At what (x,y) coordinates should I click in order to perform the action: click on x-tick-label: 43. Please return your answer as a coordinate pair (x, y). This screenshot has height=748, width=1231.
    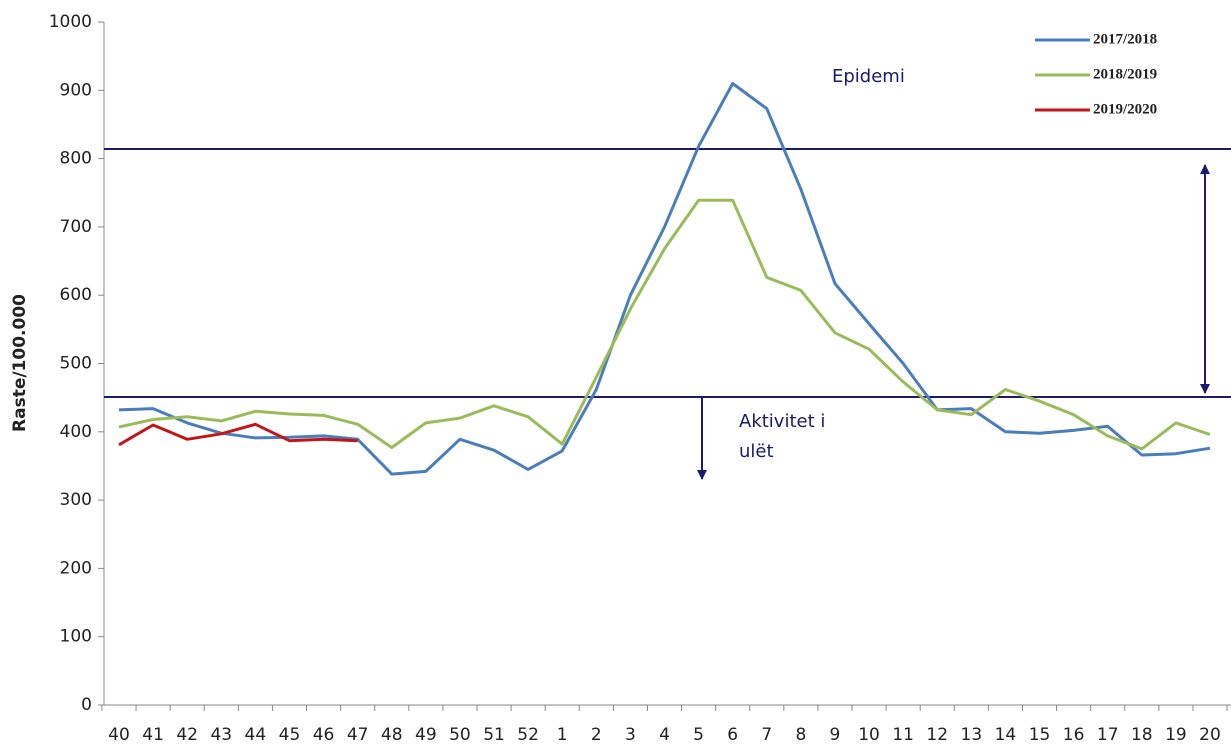
    Looking at the image, I should click on (221, 735).